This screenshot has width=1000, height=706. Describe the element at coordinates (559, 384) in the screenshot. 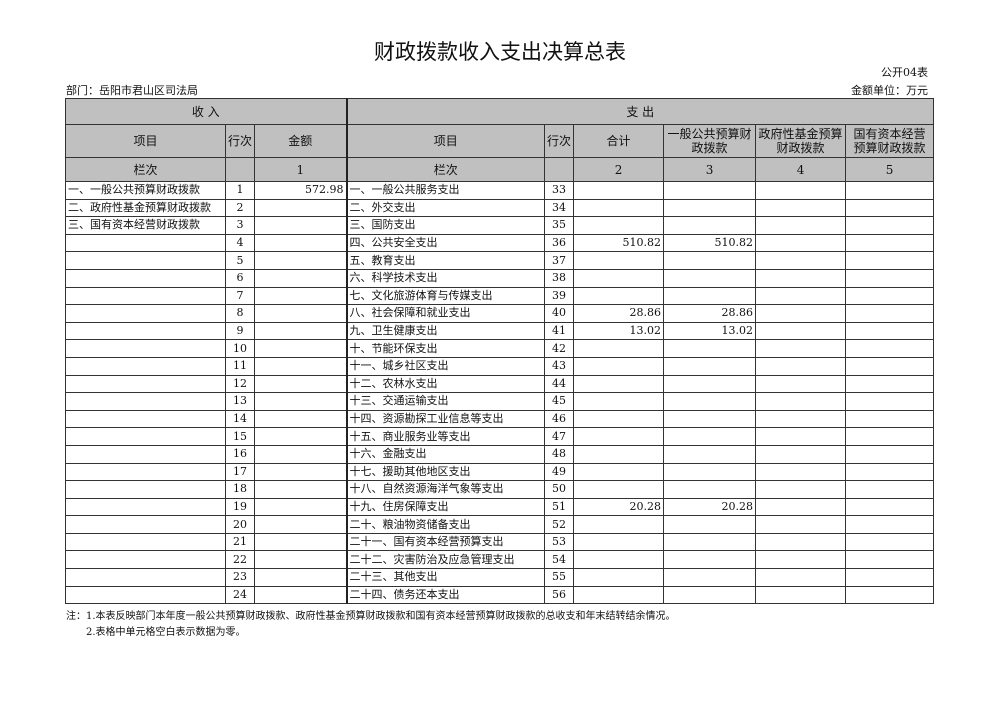

I see `cell-ex-no: 44` at that location.